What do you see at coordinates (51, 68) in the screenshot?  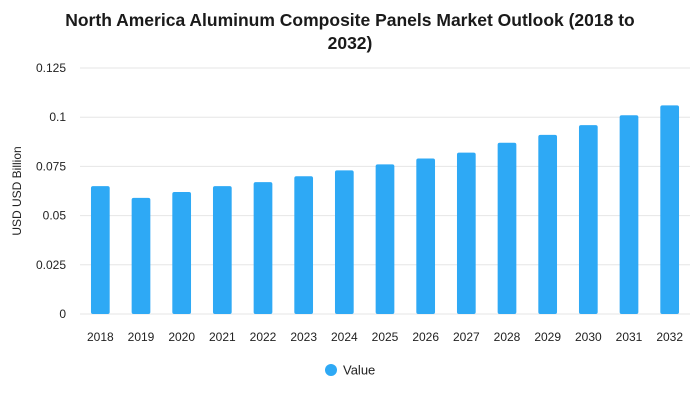 I see `y-tick-label: 0.125` at bounding box center [51, 68].